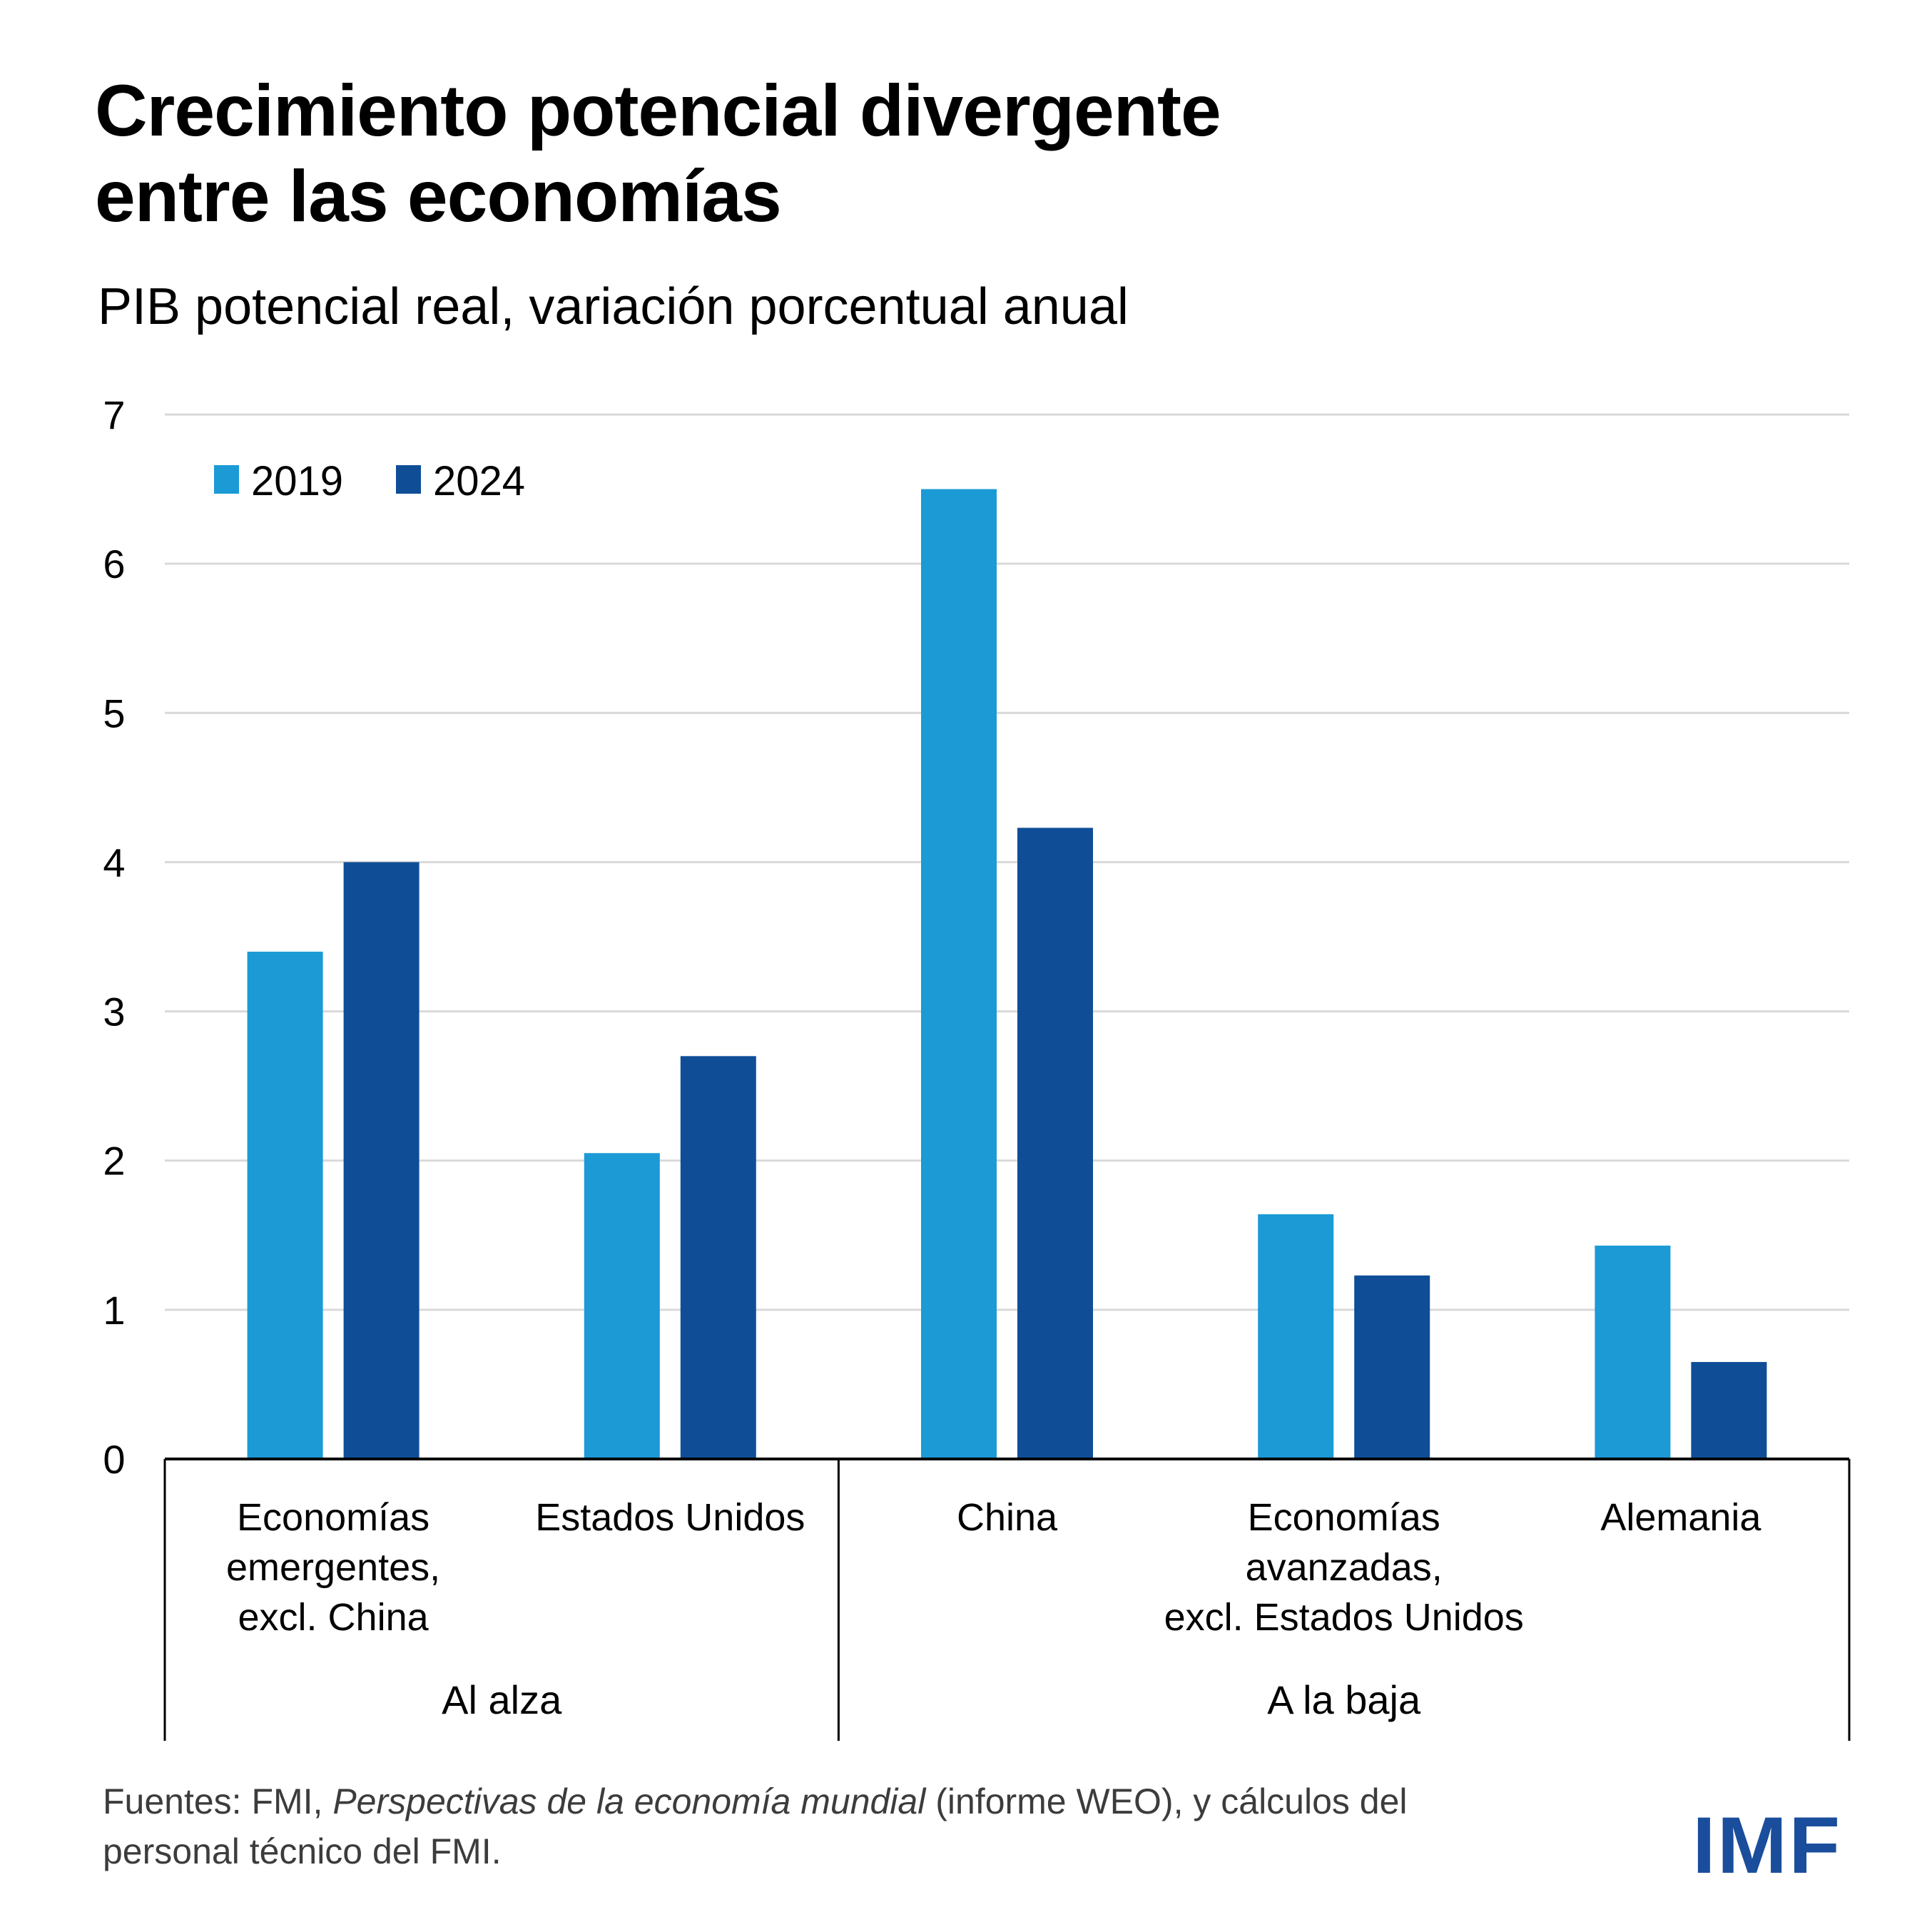 The width and height of the screenshot is (1932, 1932). Describe the element at coordinates (408, 480) in the screenshot. I see `legend-swatch-2024` at that location.